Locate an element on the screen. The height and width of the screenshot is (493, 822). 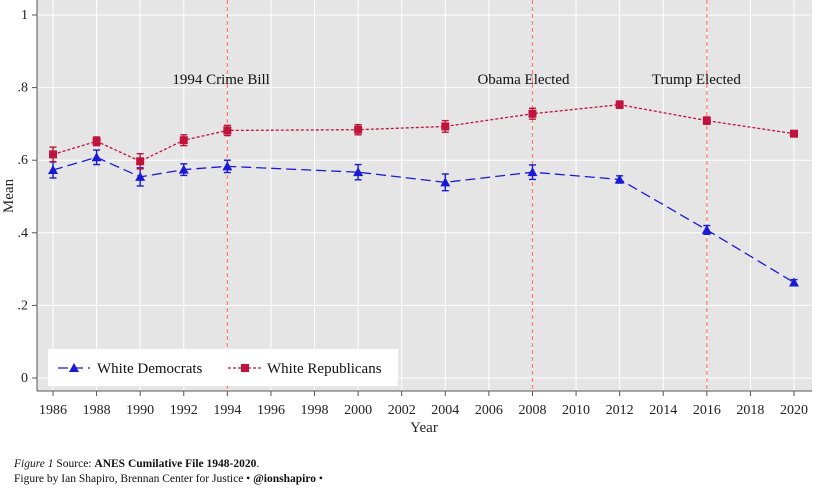
legend-label-white-democrats: White Democrats is located at coordinates (150, 369).